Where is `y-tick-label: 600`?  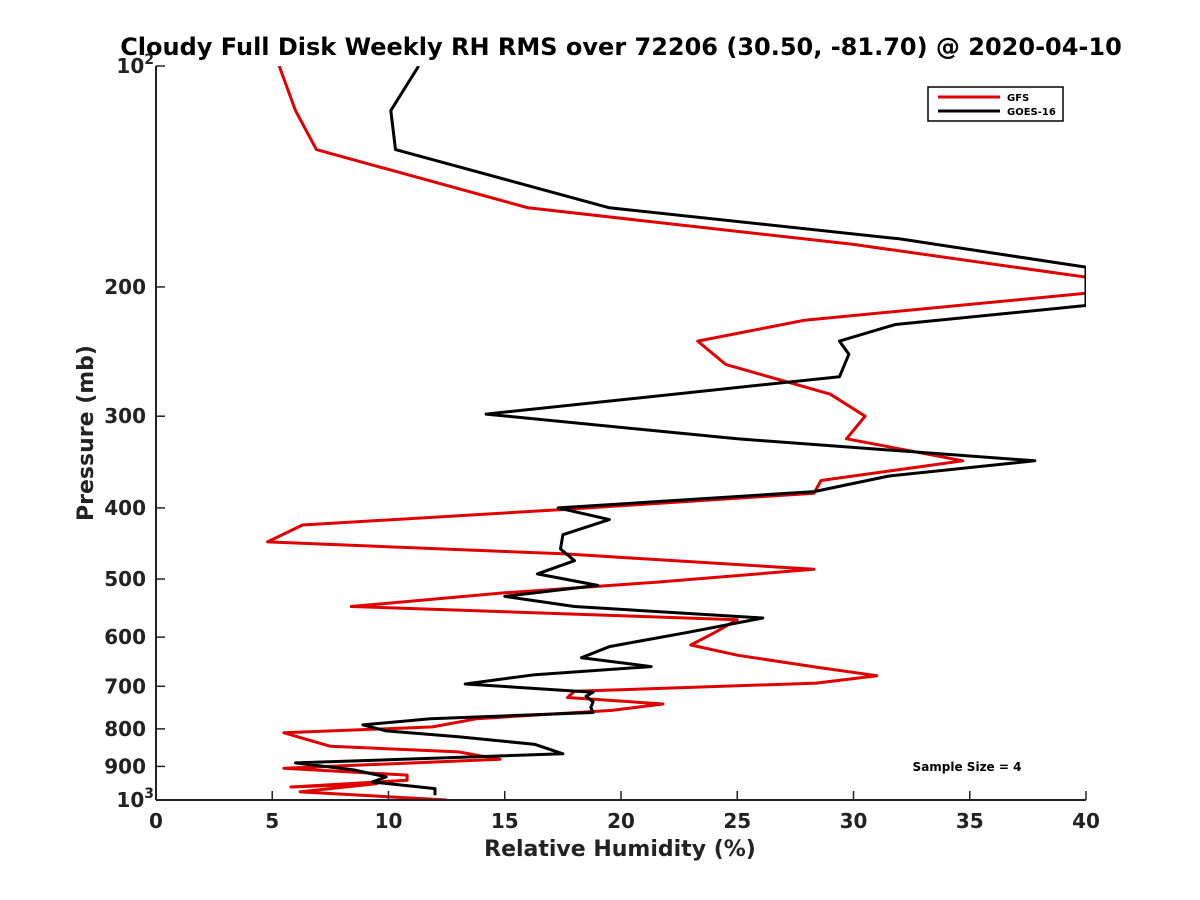
y-tick-label: 600 is located at coordinates (125, 637).